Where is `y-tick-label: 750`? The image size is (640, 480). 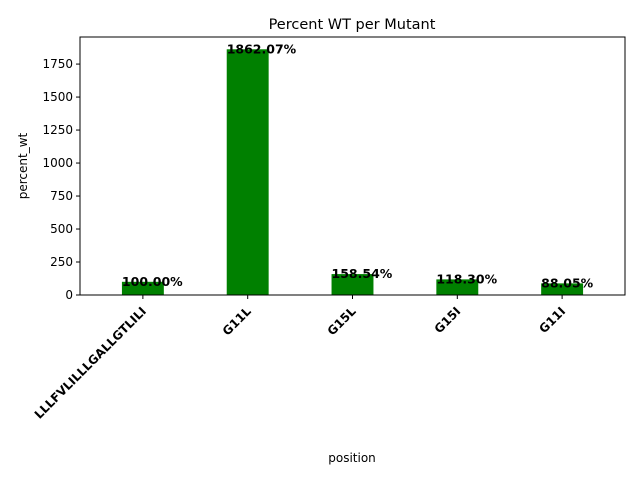 y-tick-label: 750 is located at coordinates (61, 196).